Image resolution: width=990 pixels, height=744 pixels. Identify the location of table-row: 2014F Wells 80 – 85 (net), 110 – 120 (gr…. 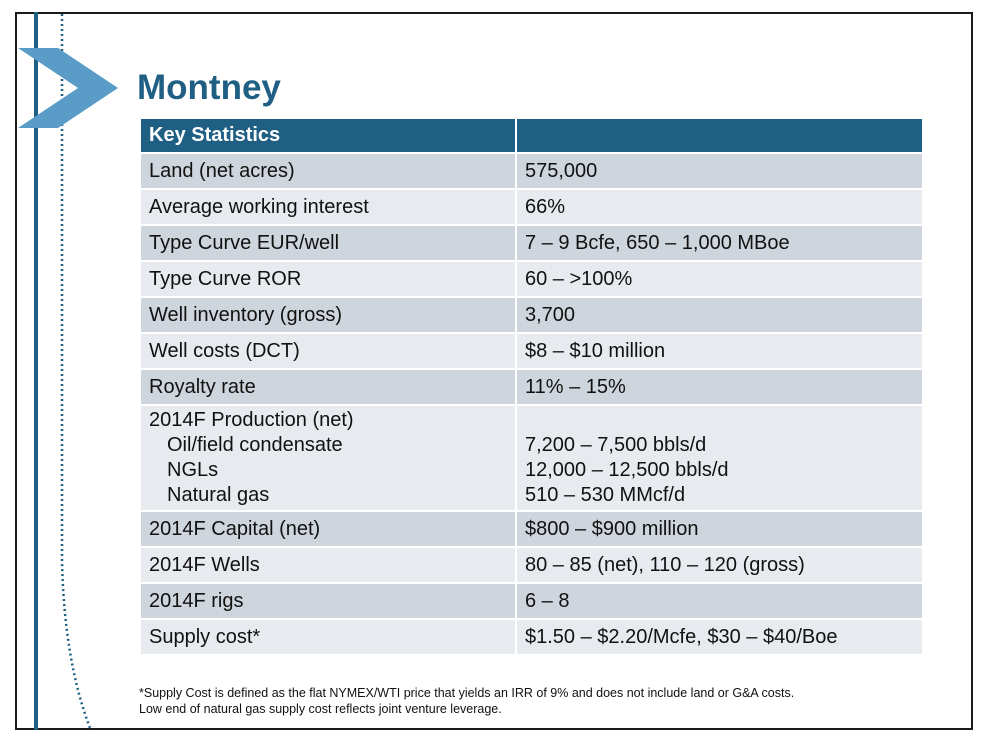
(531, 565).